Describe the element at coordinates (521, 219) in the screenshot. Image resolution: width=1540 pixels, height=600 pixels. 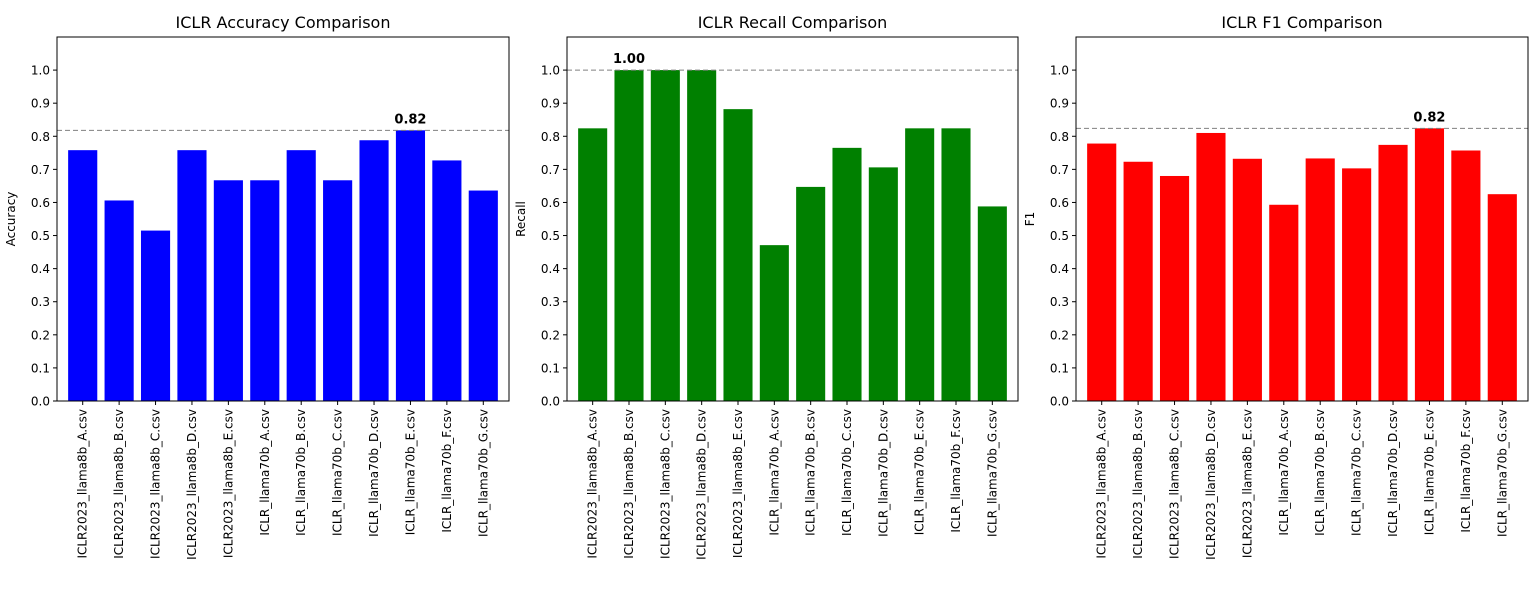
I see `y-axis-label: Recall` at that location.